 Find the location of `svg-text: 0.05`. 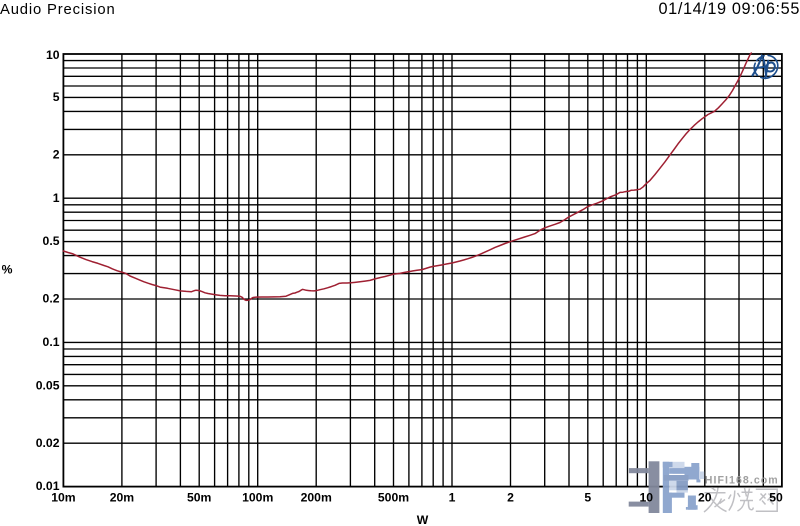

svg-text: 0.05 is located at coordinates (48, 385).